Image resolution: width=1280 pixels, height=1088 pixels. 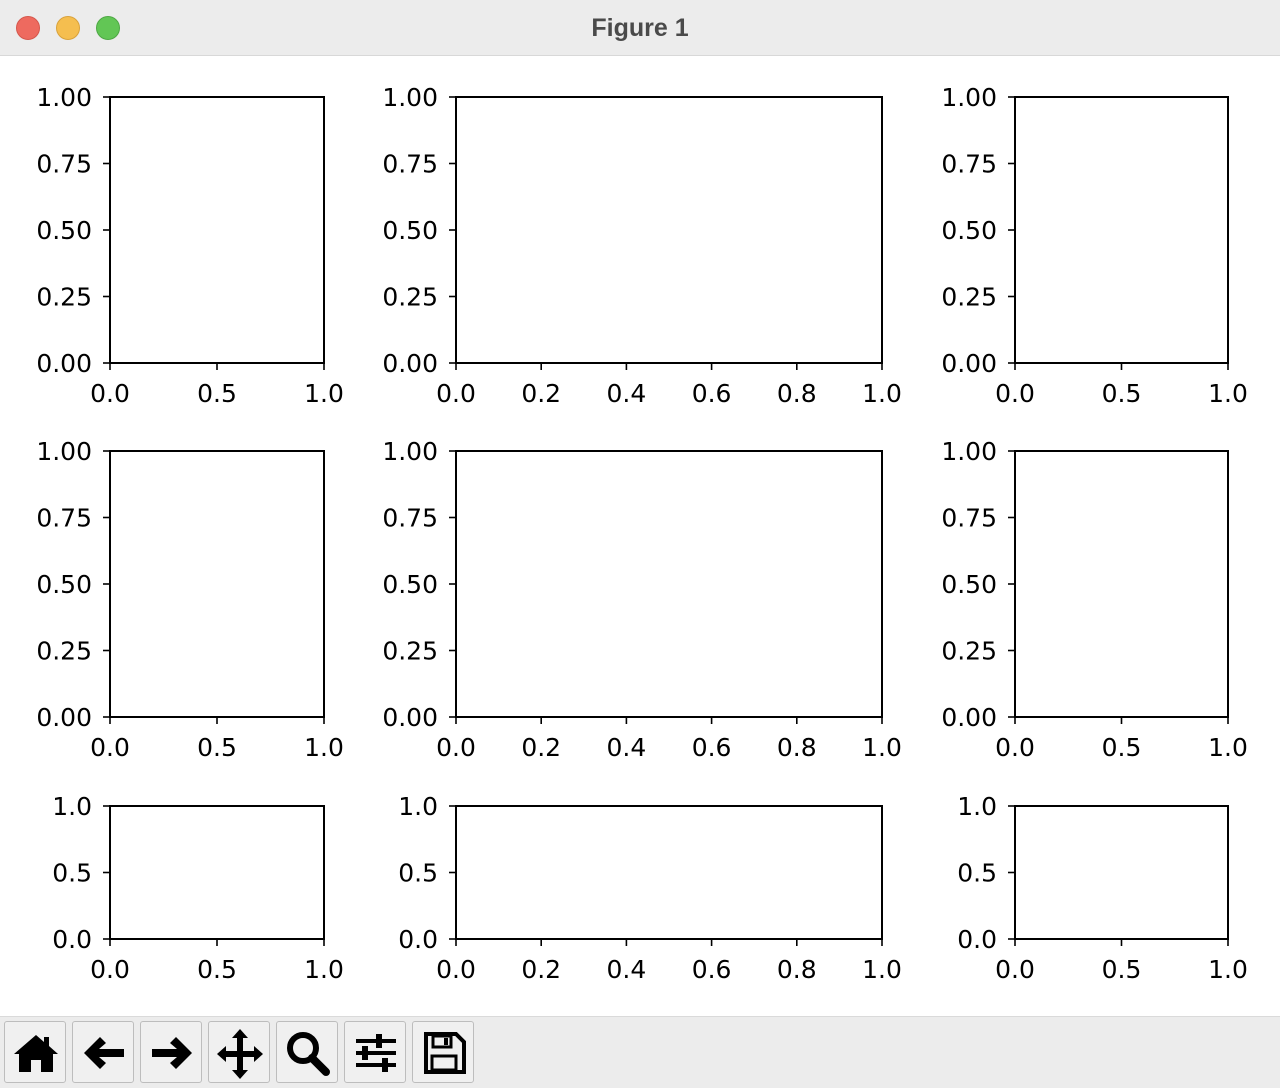 I want to click on subplot-3-3: 0.0 0.5 1.0 0.0 0.5 1.0, so click(x=1102, y=888).